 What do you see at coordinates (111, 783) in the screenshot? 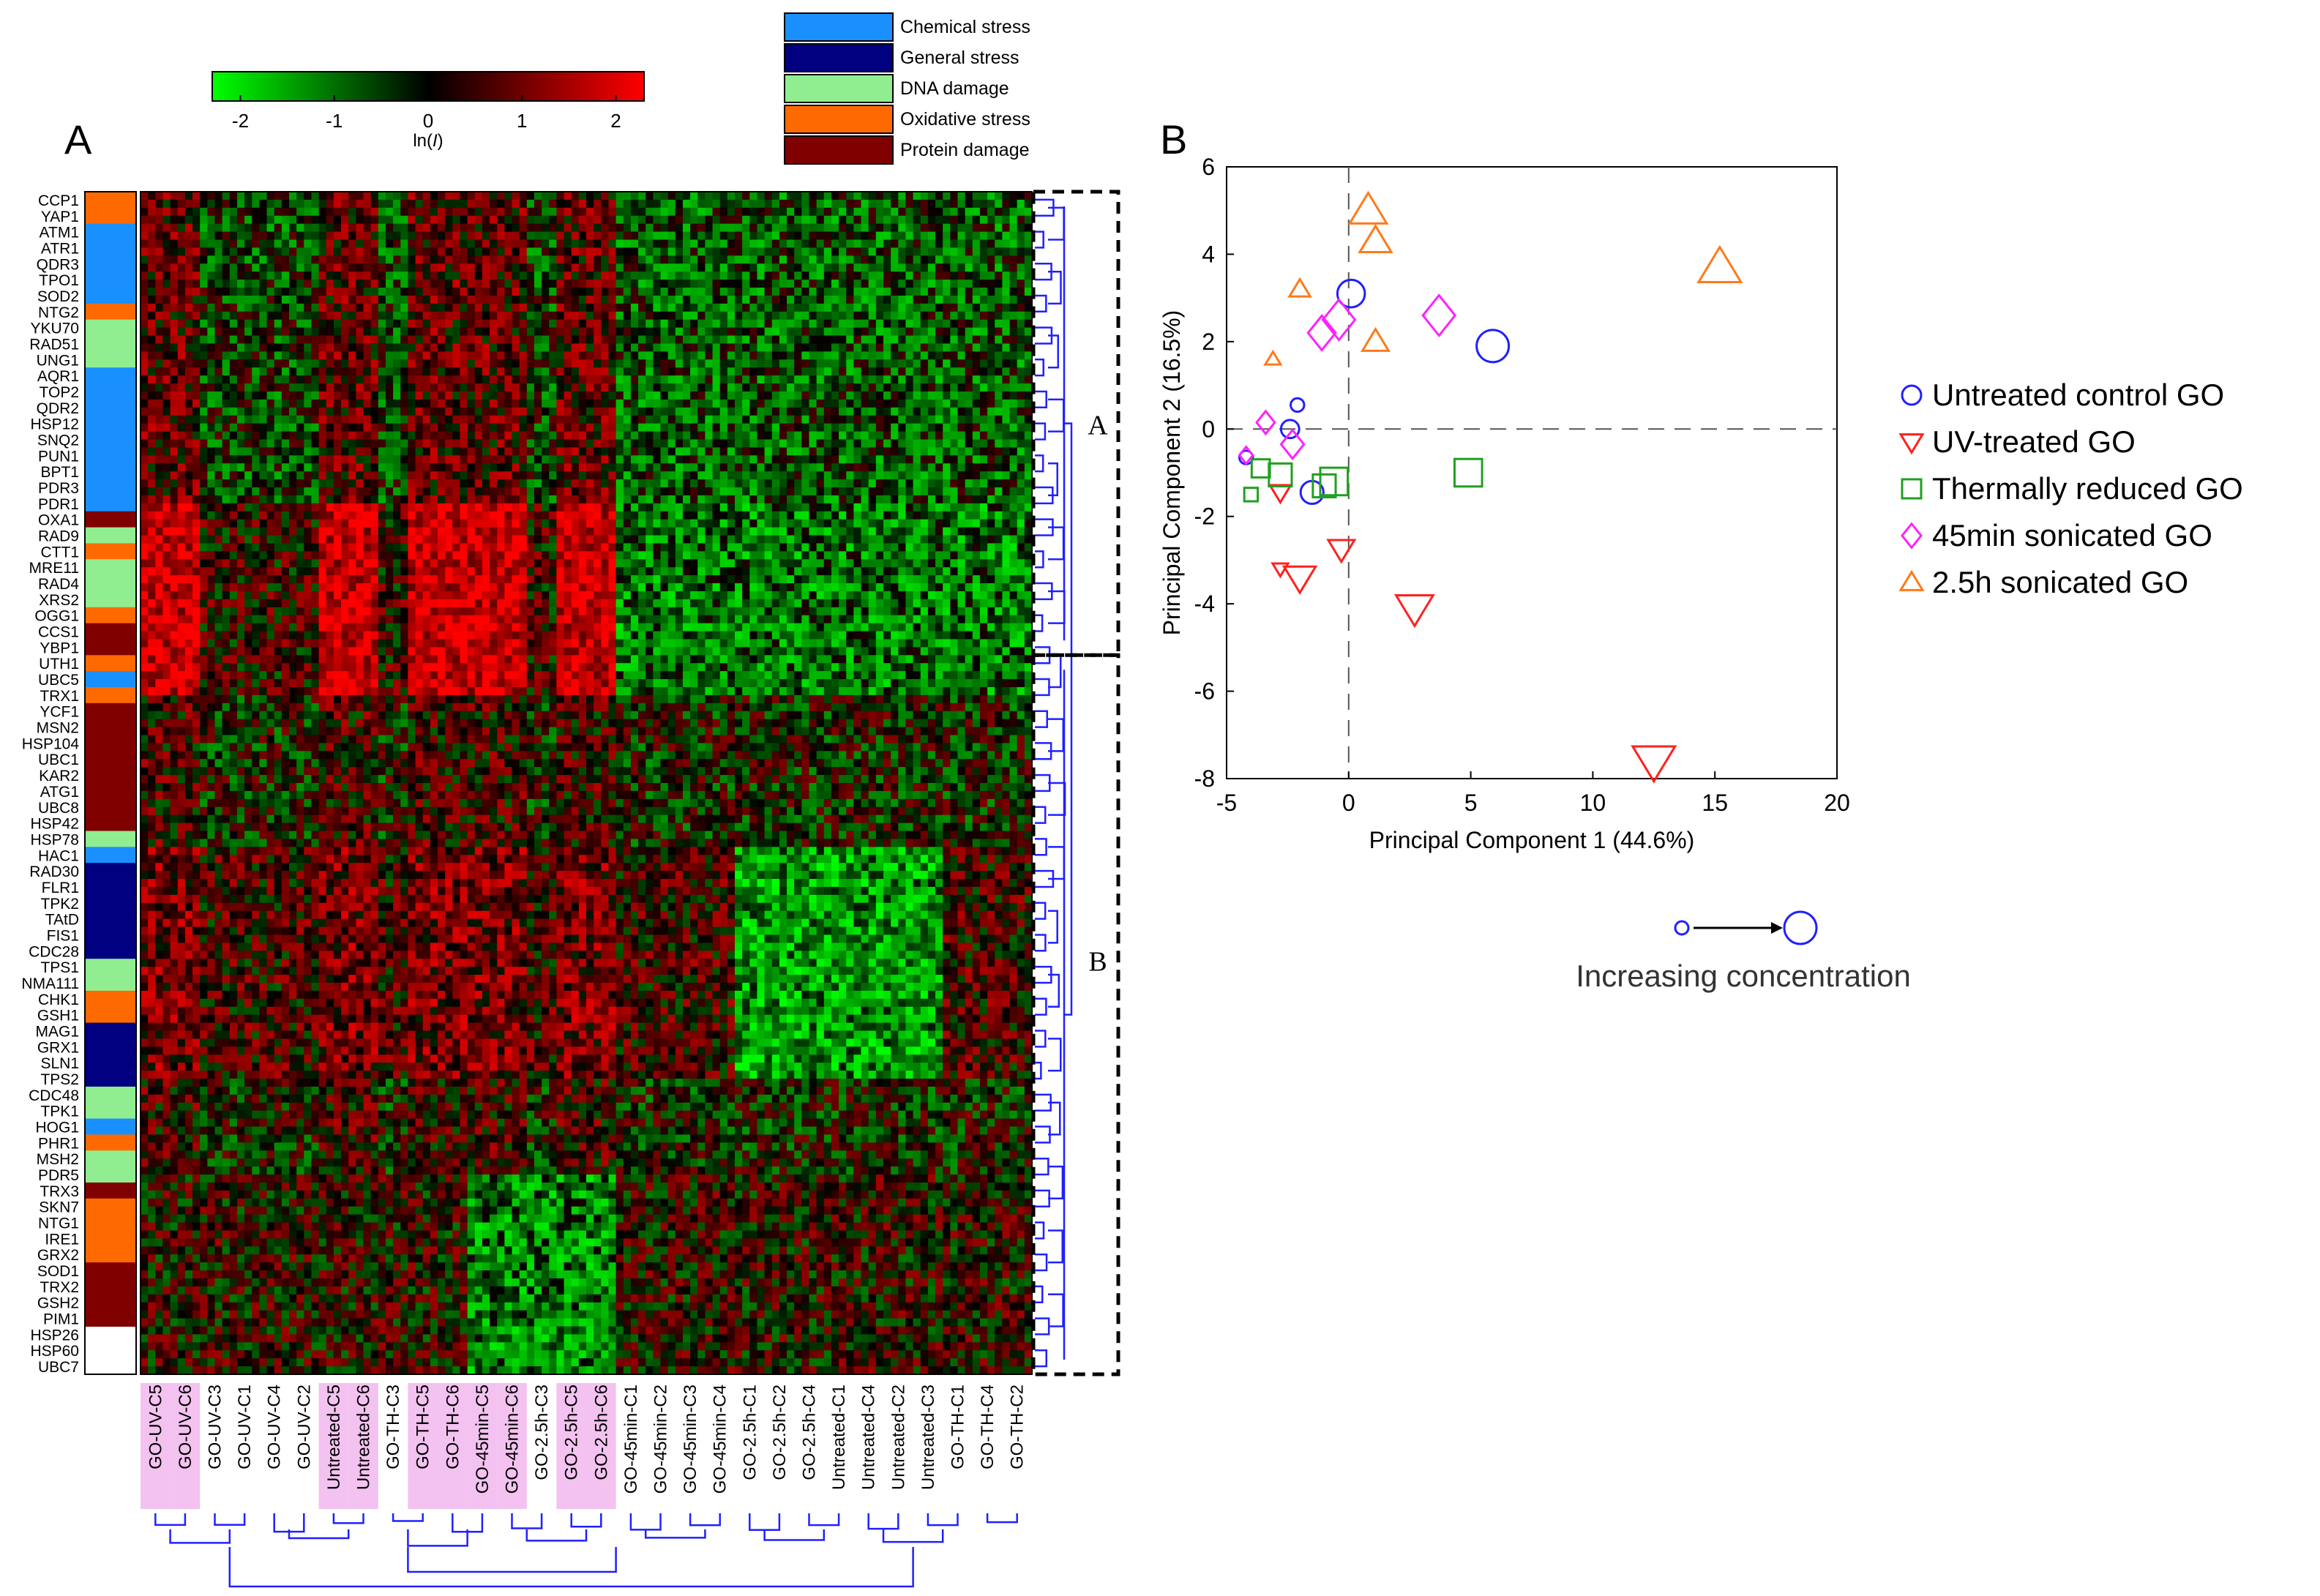
I see `category-bar` at bounding box center [111, 783].